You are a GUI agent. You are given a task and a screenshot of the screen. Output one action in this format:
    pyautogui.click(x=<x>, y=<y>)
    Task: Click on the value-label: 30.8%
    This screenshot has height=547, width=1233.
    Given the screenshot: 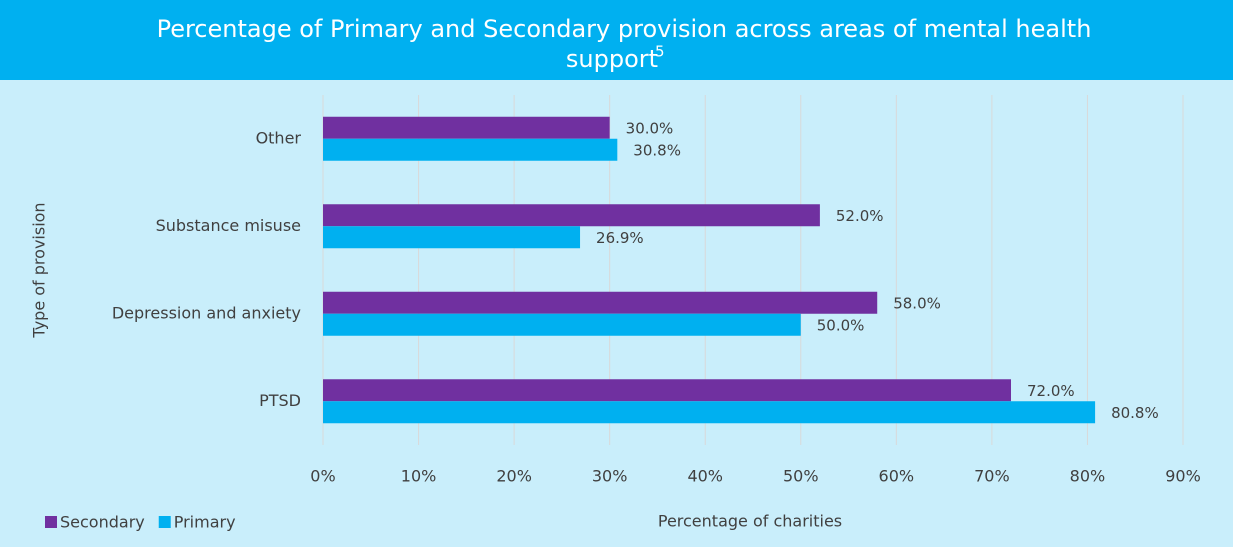 What is the action you would take?
    pyautogui.click(x=657, y=150)
    